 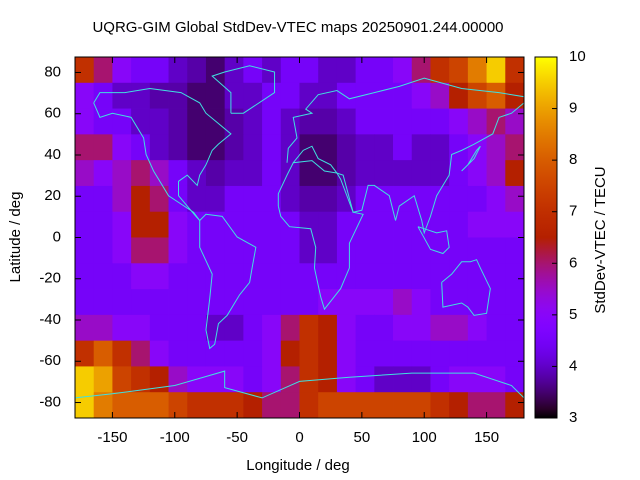 What do you see at coordinates (15, 237) in the screenshot?
I see `y-axis-label: Latitude / deg` at bounding box center [15, 237].